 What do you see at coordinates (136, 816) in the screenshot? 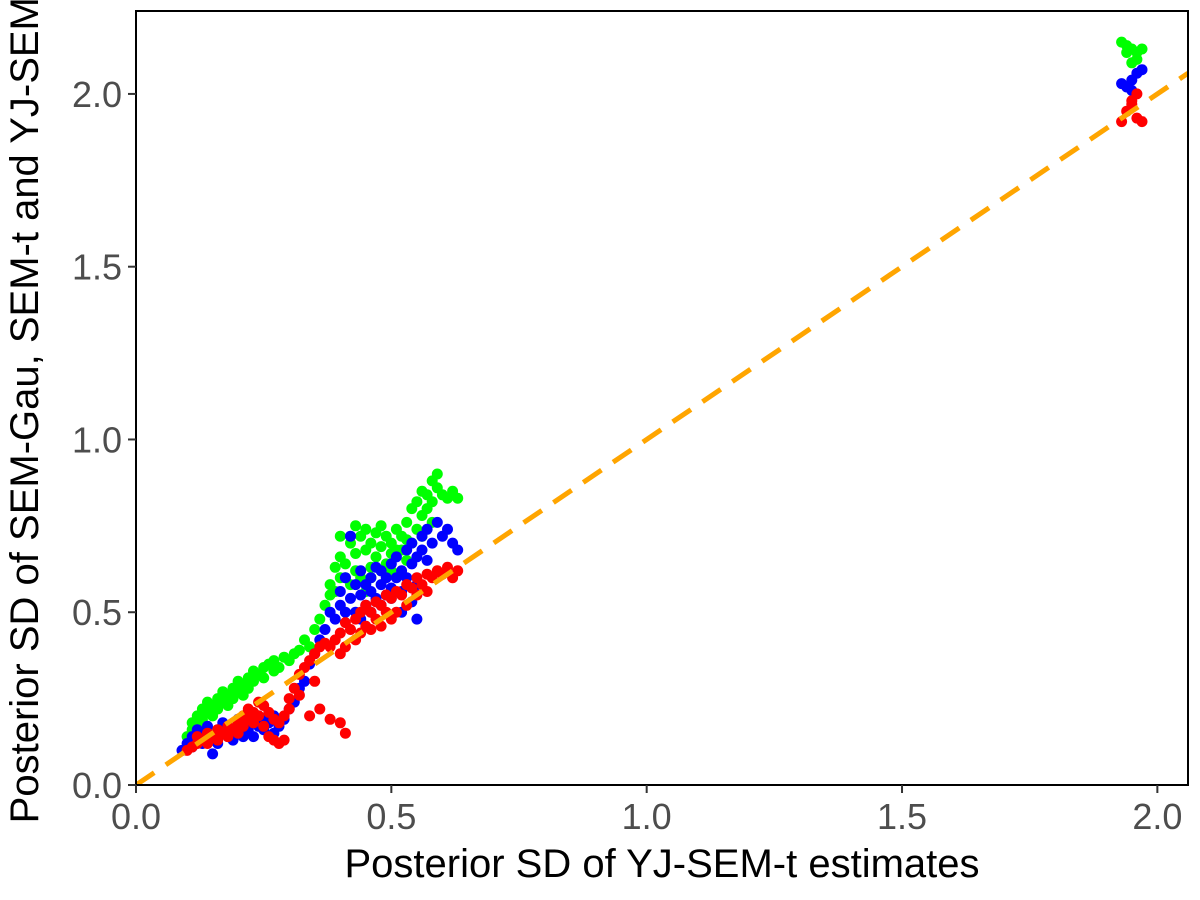
I see `x-tick-label: 0.0` at bounding box center [136, 816].